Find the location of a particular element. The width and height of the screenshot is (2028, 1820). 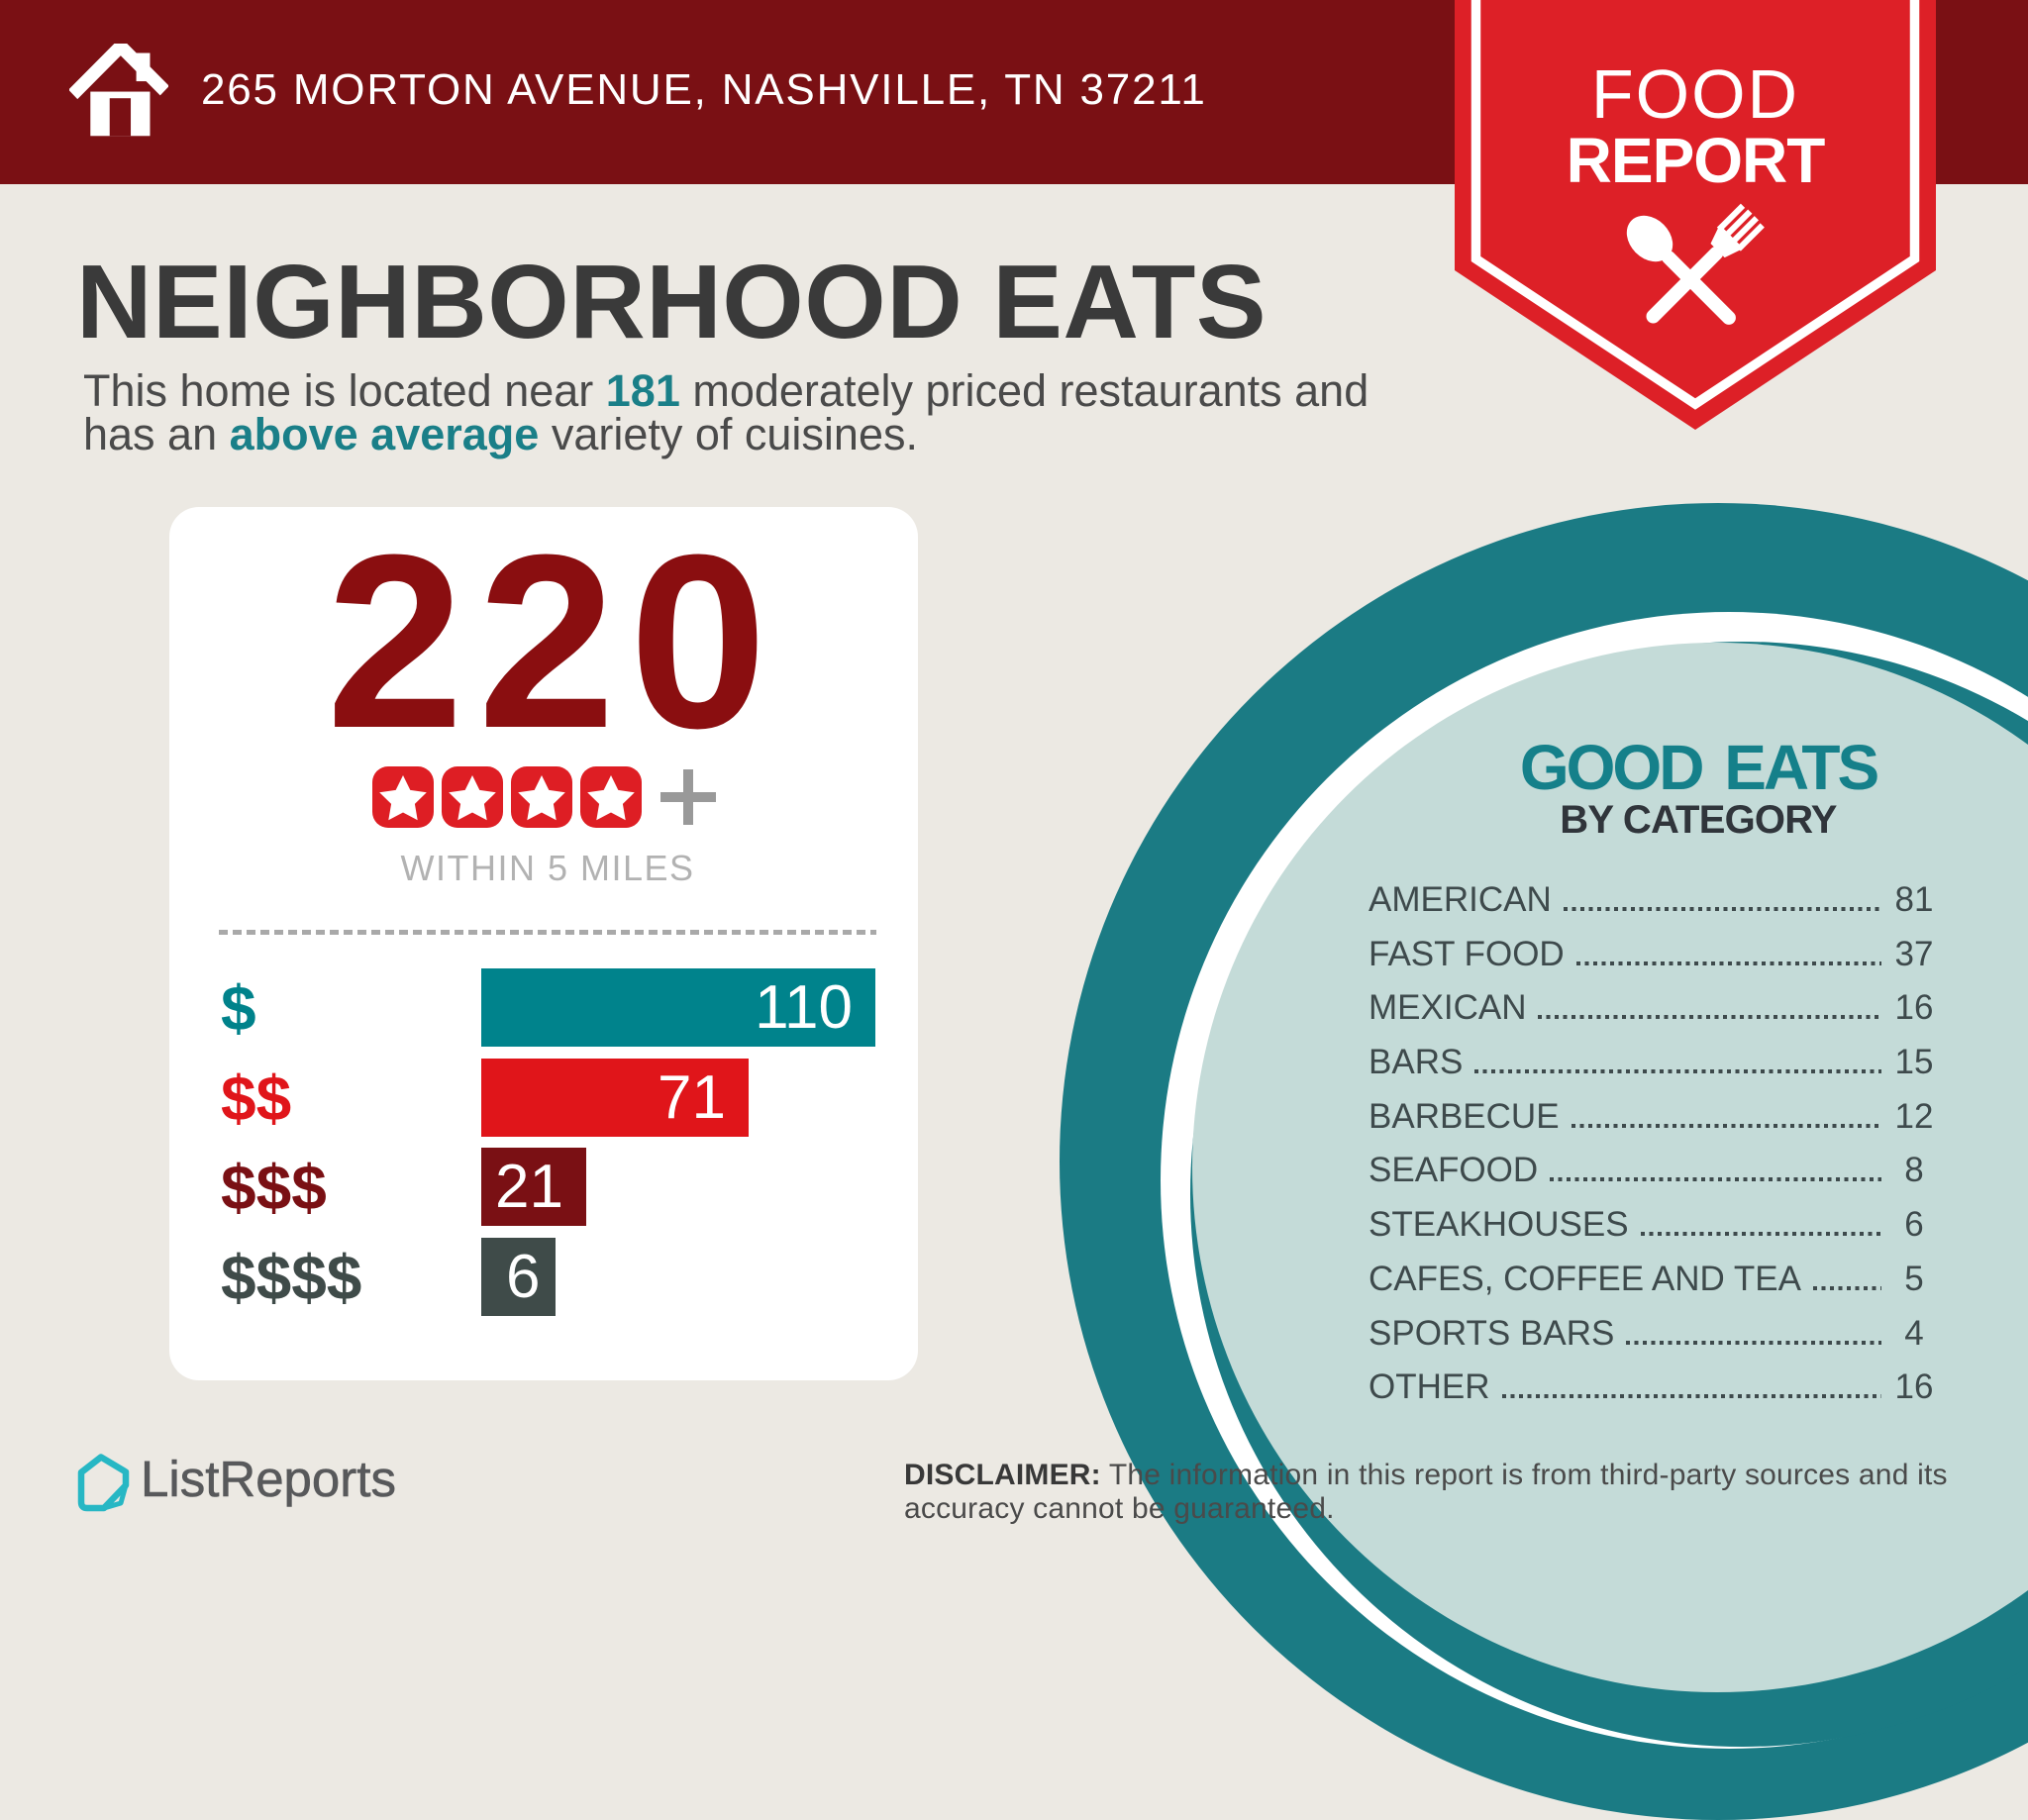

svg-text: FOOD is located at coordinates (1695, 94).